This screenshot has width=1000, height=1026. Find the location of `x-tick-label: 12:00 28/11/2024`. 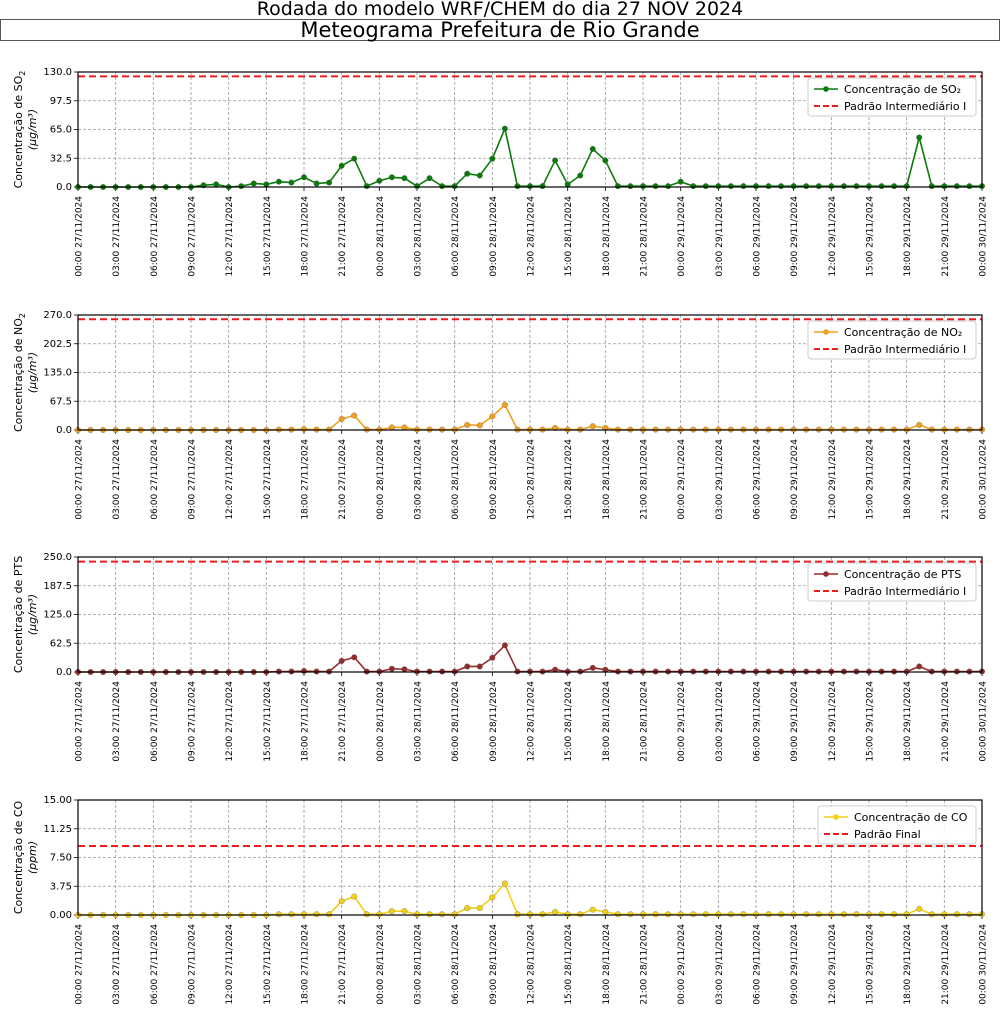

x-tick-label: 12:00 28/11/2024 is located at coordinates (532, 236).